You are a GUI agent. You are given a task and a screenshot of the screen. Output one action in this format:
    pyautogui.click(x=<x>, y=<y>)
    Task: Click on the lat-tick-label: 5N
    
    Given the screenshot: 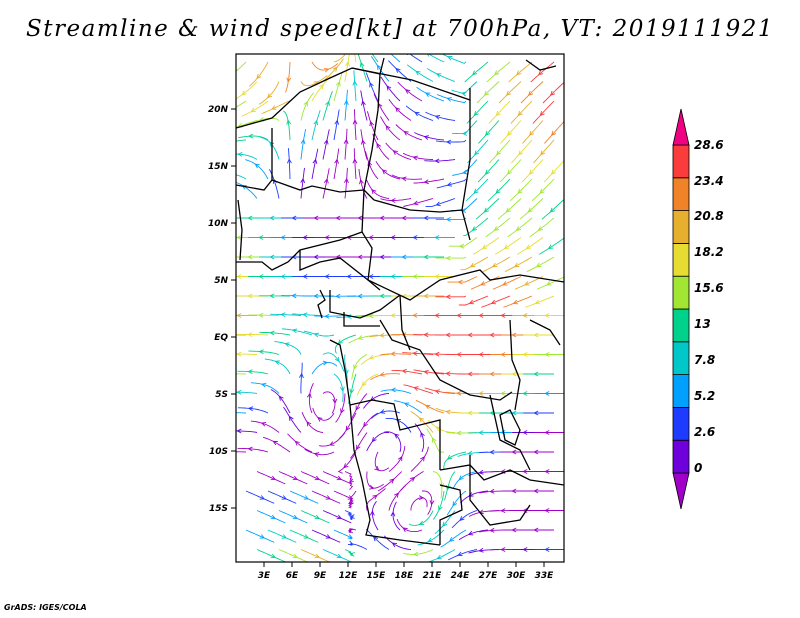 What is the action you would take?
    pyautogui.click(x=221, y=281)
    